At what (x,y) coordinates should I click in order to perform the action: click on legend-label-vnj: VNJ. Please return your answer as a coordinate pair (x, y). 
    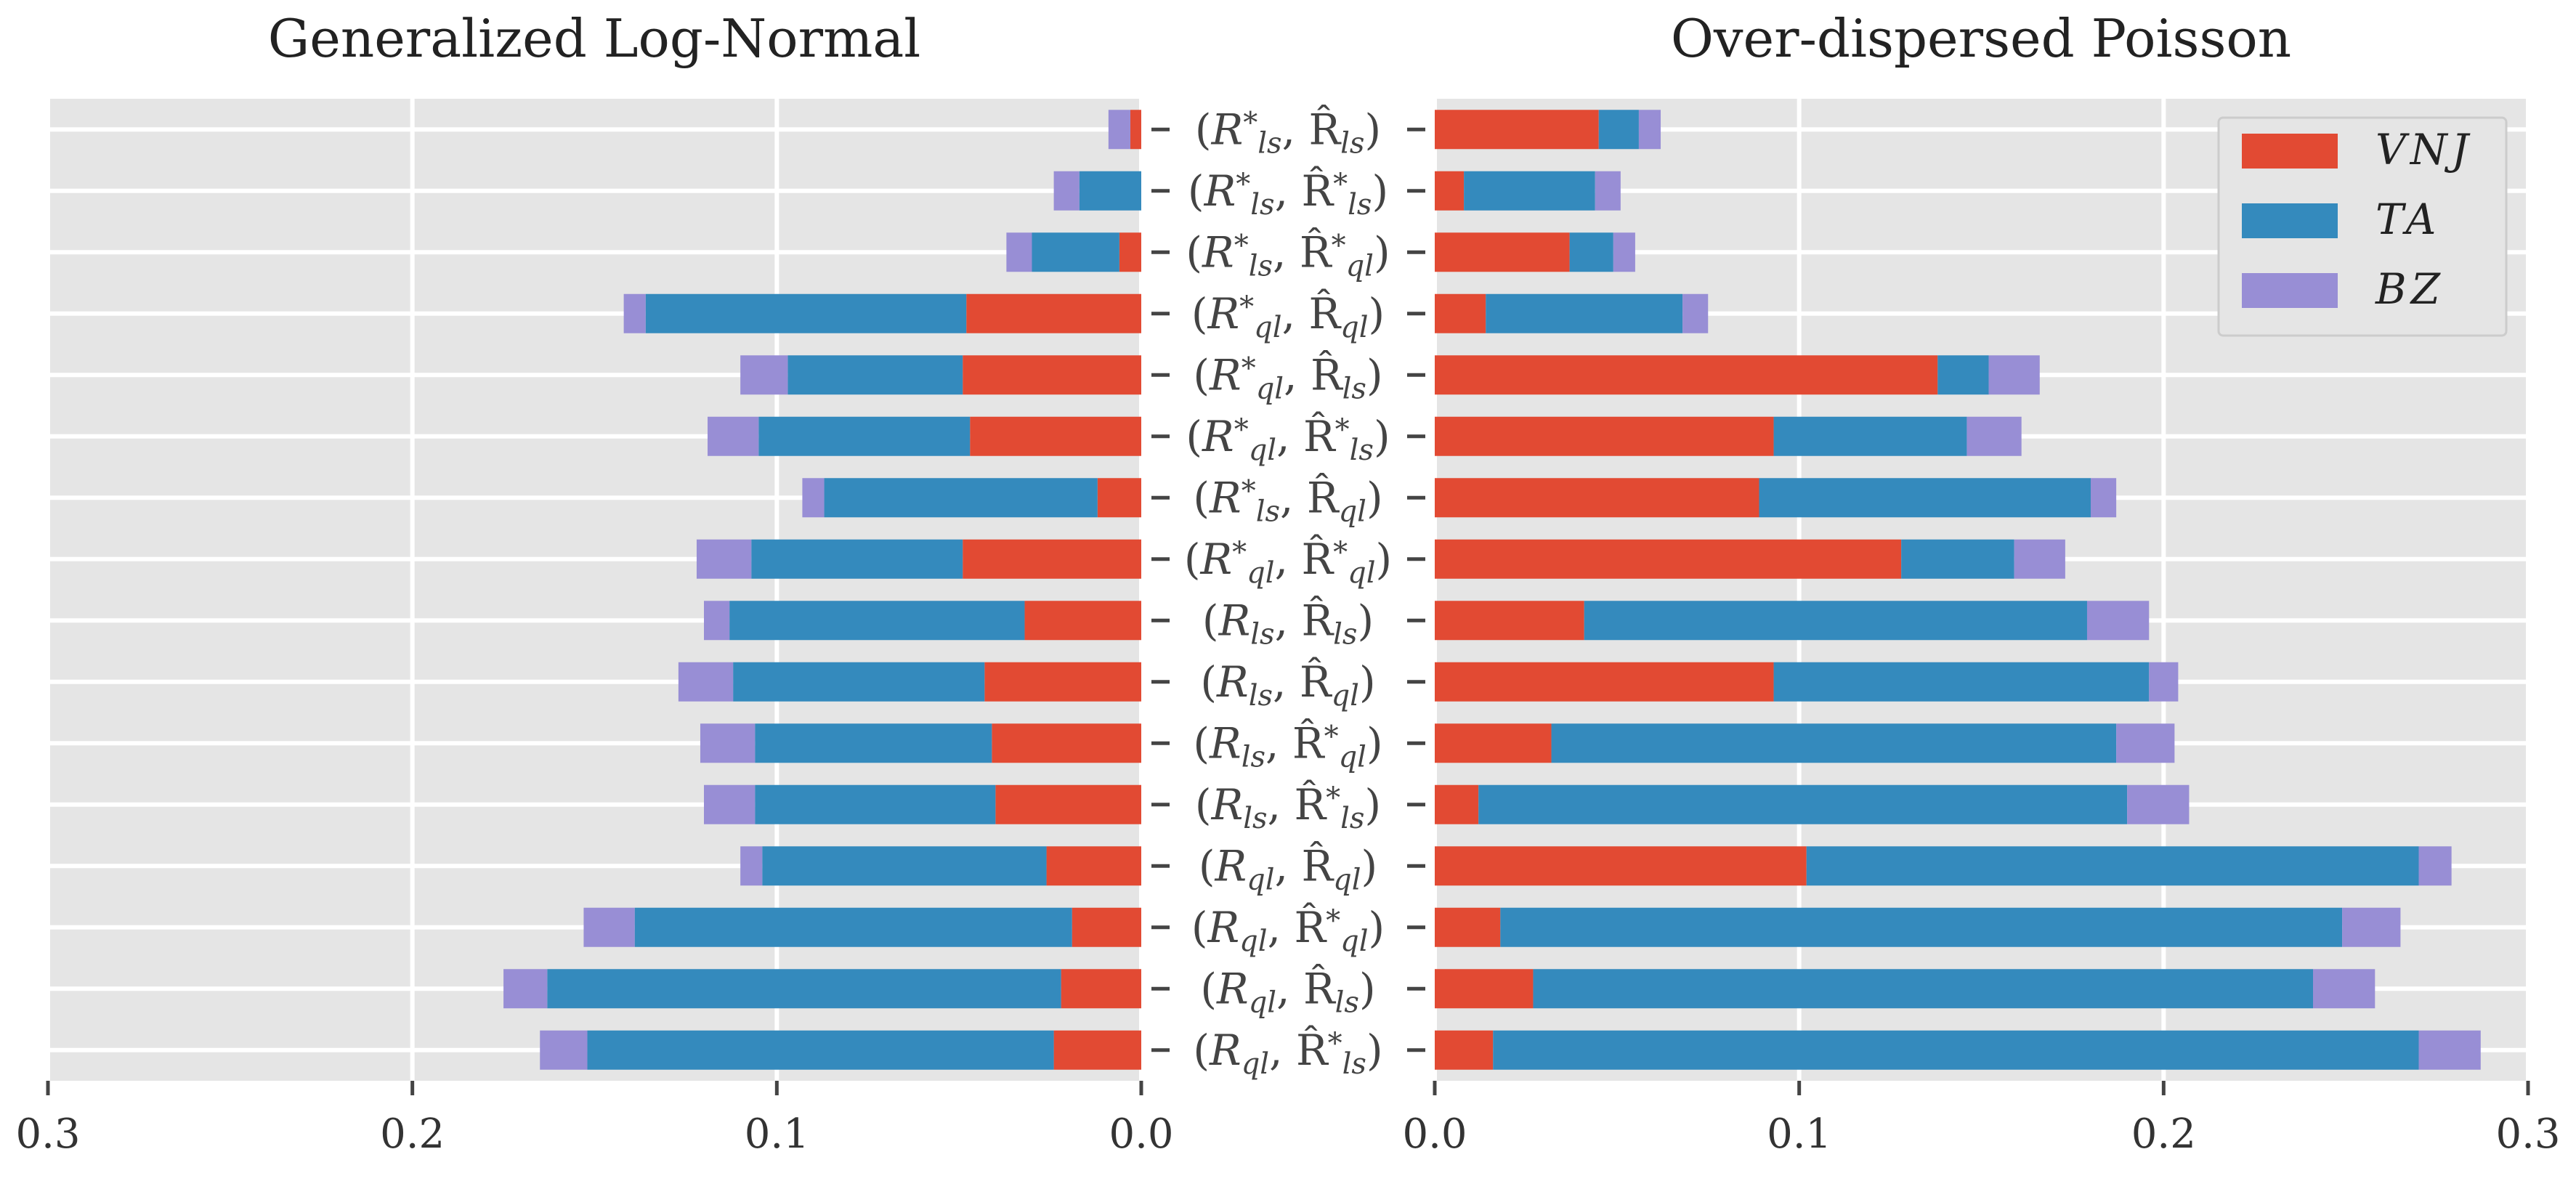
    Looking at the image, I should click on (2424, 149).